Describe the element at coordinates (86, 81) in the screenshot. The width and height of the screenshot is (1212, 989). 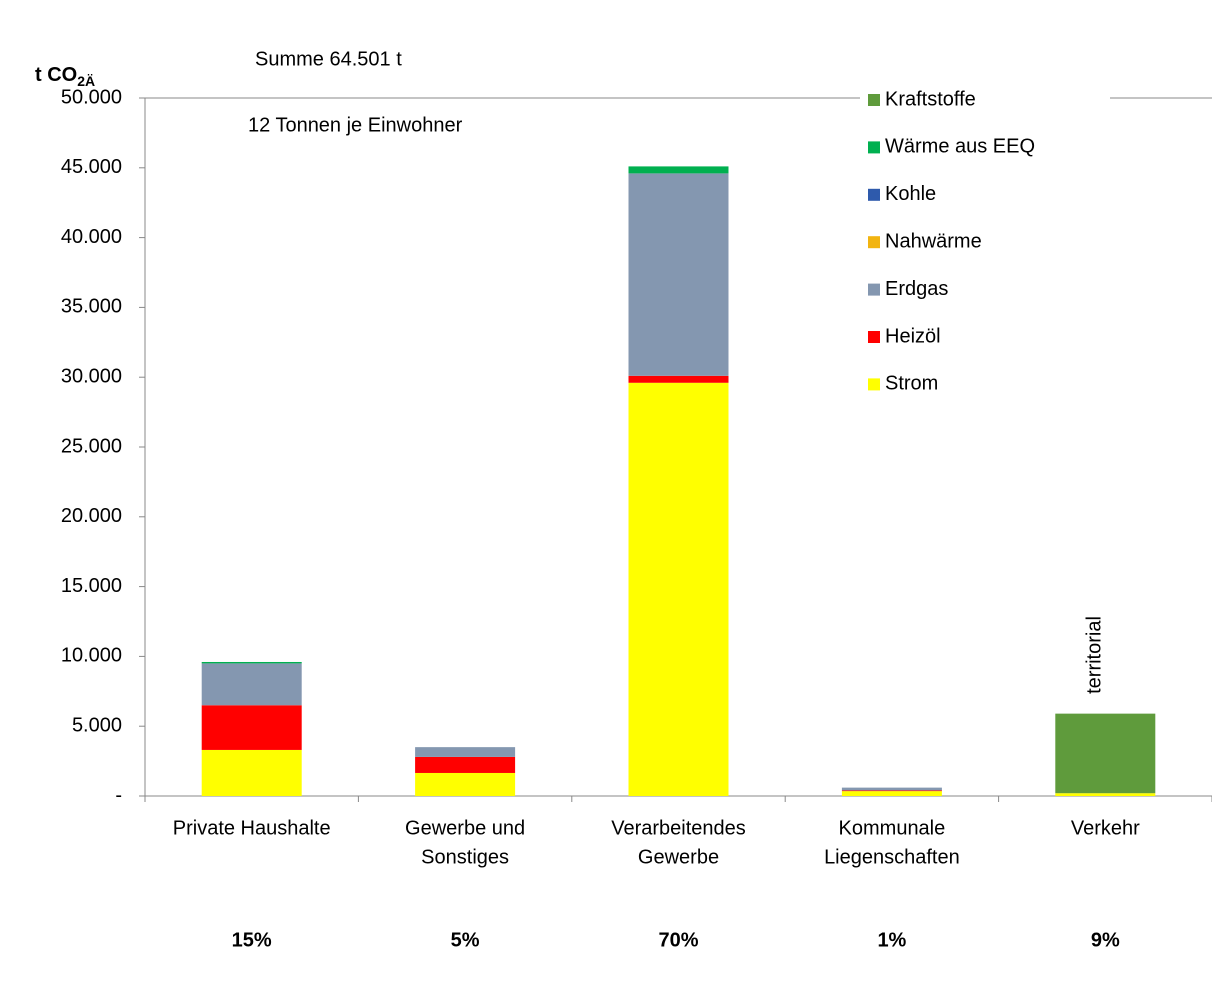
I see `y-axis-label-sub: 2Ä` at that location.